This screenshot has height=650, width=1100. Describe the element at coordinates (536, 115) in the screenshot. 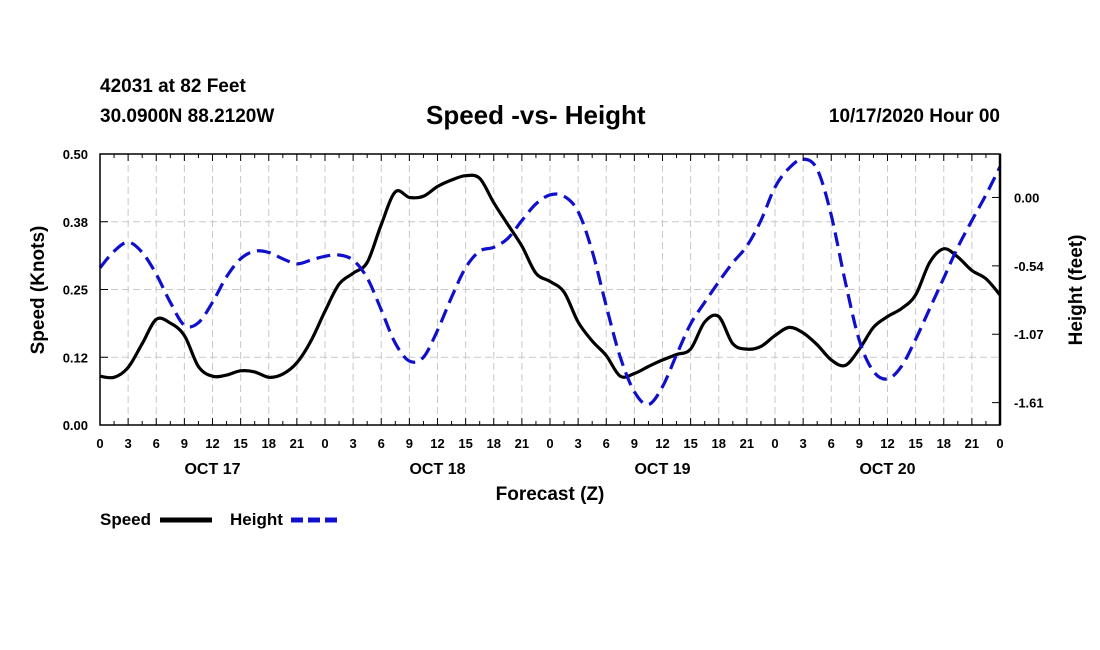

I see `chart-title: Speed -vs- Height` at that location.